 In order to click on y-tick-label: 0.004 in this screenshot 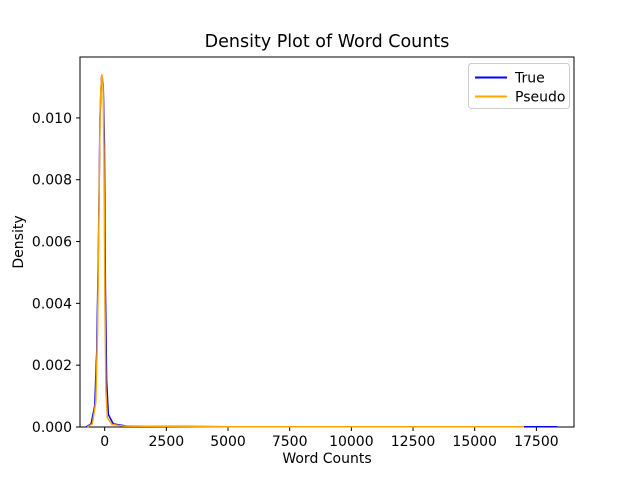, I will do `click(52, 304)`.